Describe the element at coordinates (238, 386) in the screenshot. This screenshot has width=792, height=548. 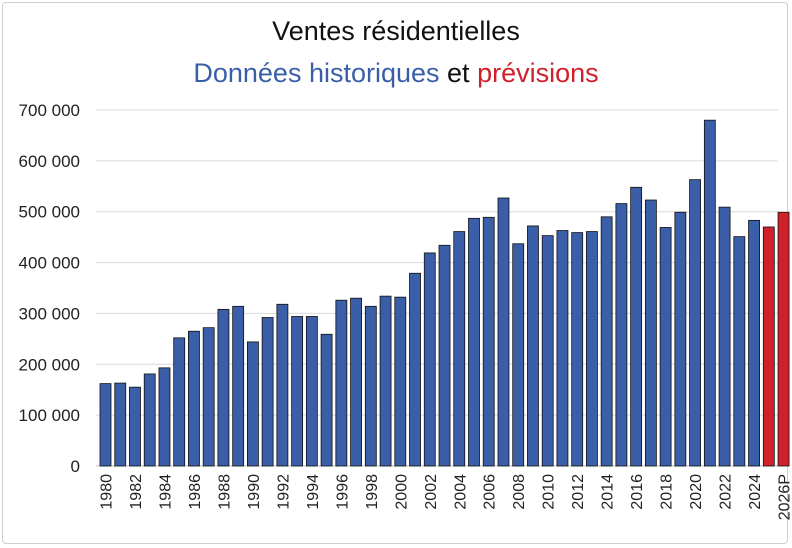
I see `bar-1989` at that location.